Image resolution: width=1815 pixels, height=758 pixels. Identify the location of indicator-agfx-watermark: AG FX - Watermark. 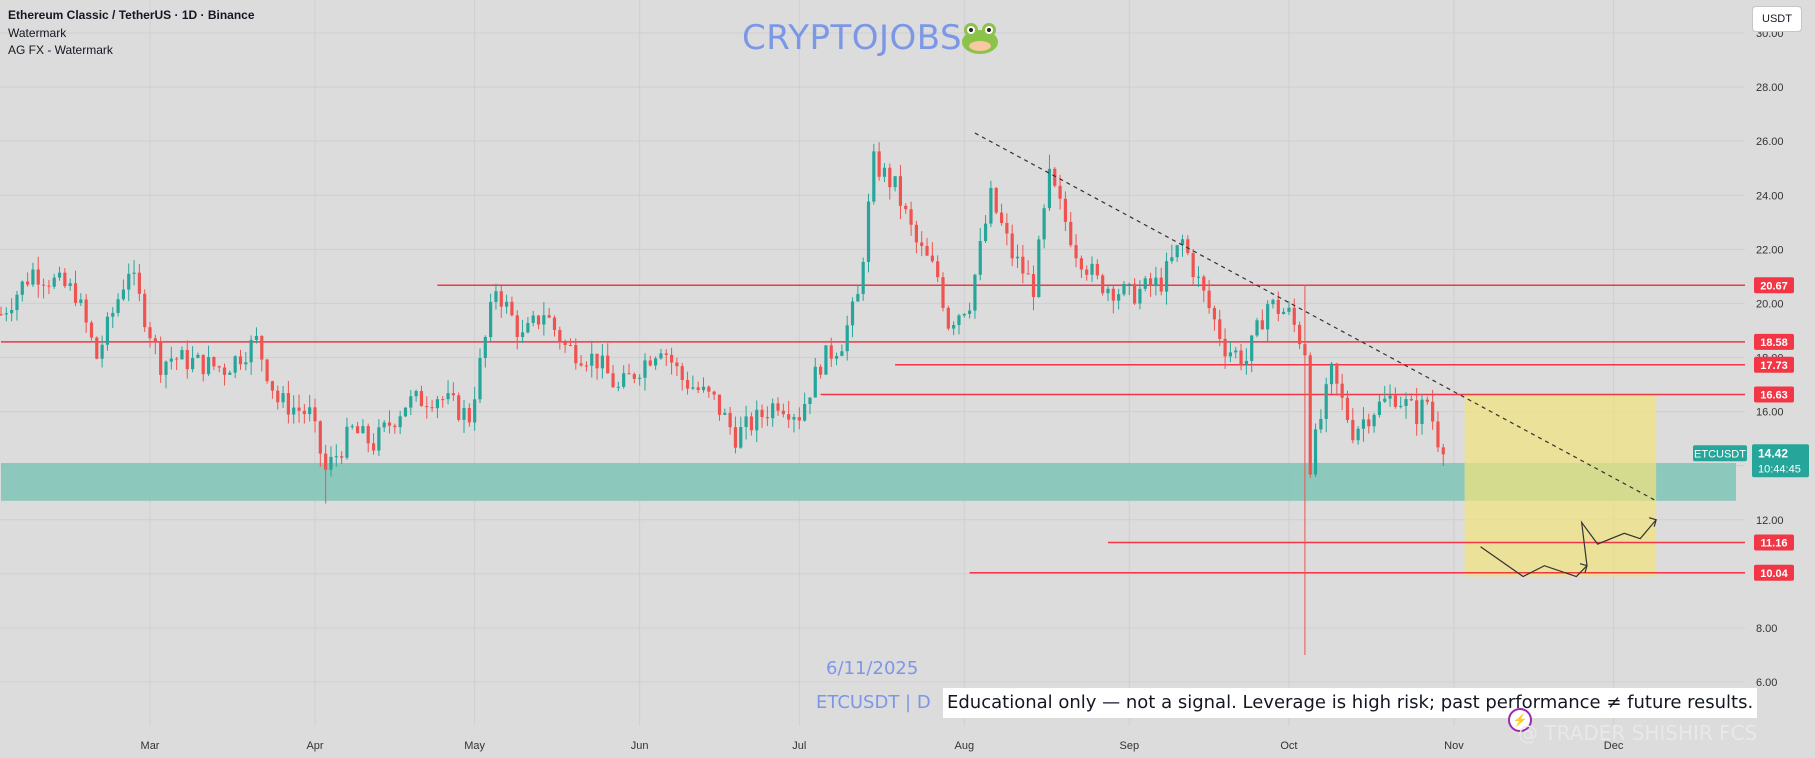
(60, 50).